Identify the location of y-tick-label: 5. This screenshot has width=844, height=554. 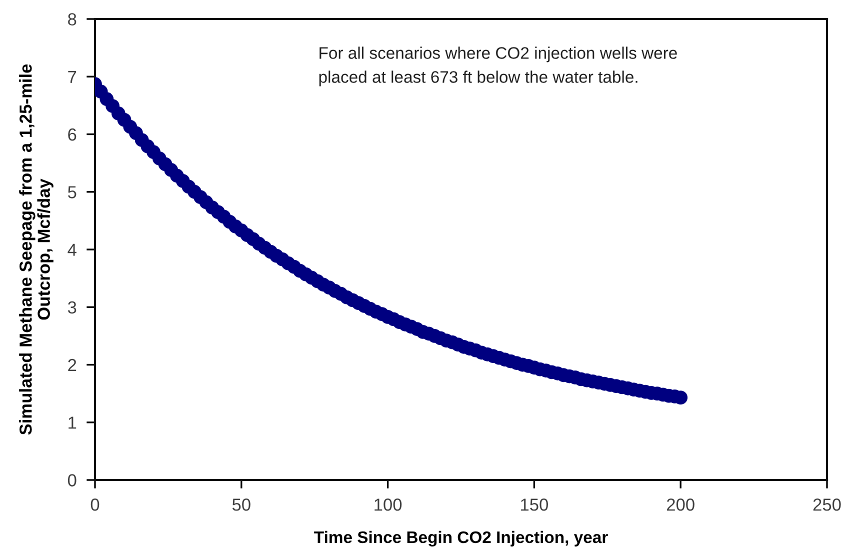
(72, 192).